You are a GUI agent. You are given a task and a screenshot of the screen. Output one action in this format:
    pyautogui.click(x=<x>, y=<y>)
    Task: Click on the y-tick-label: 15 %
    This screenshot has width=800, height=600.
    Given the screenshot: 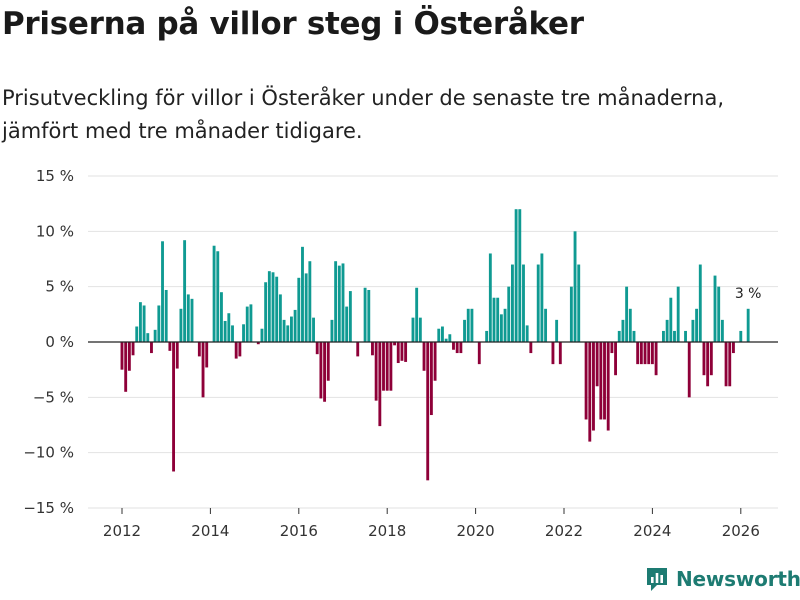 What is the action you would take?
    pyautogui.click(x=55, y=176)
    